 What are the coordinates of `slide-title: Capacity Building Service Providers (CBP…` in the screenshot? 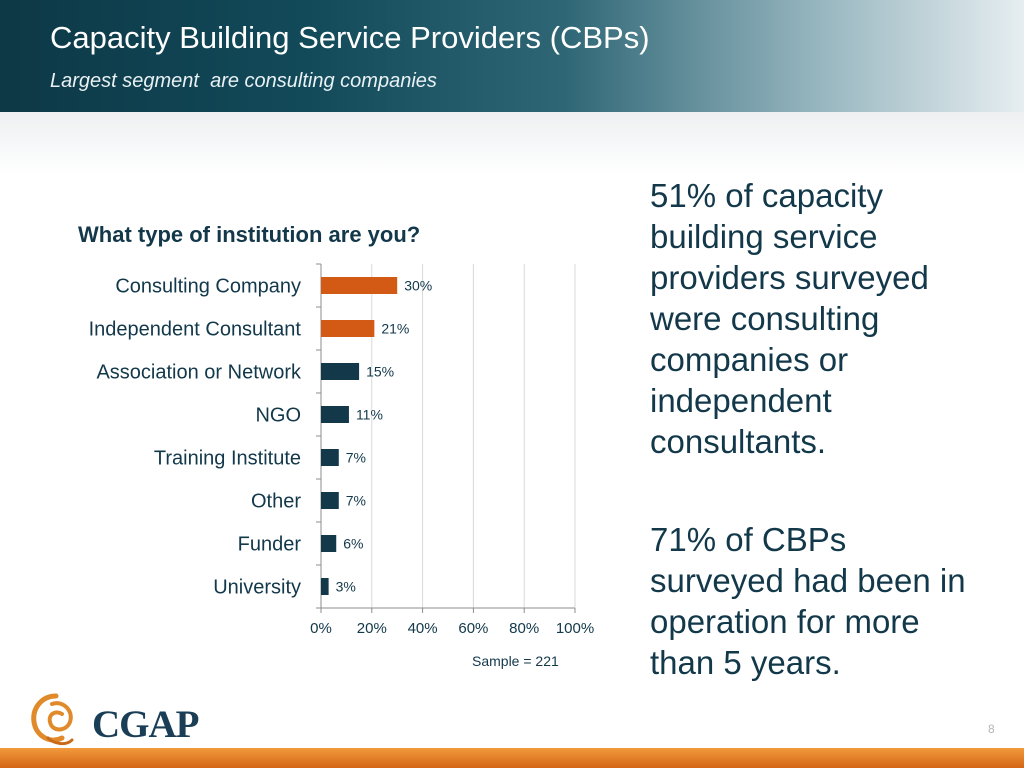 It's located at (350, 37).